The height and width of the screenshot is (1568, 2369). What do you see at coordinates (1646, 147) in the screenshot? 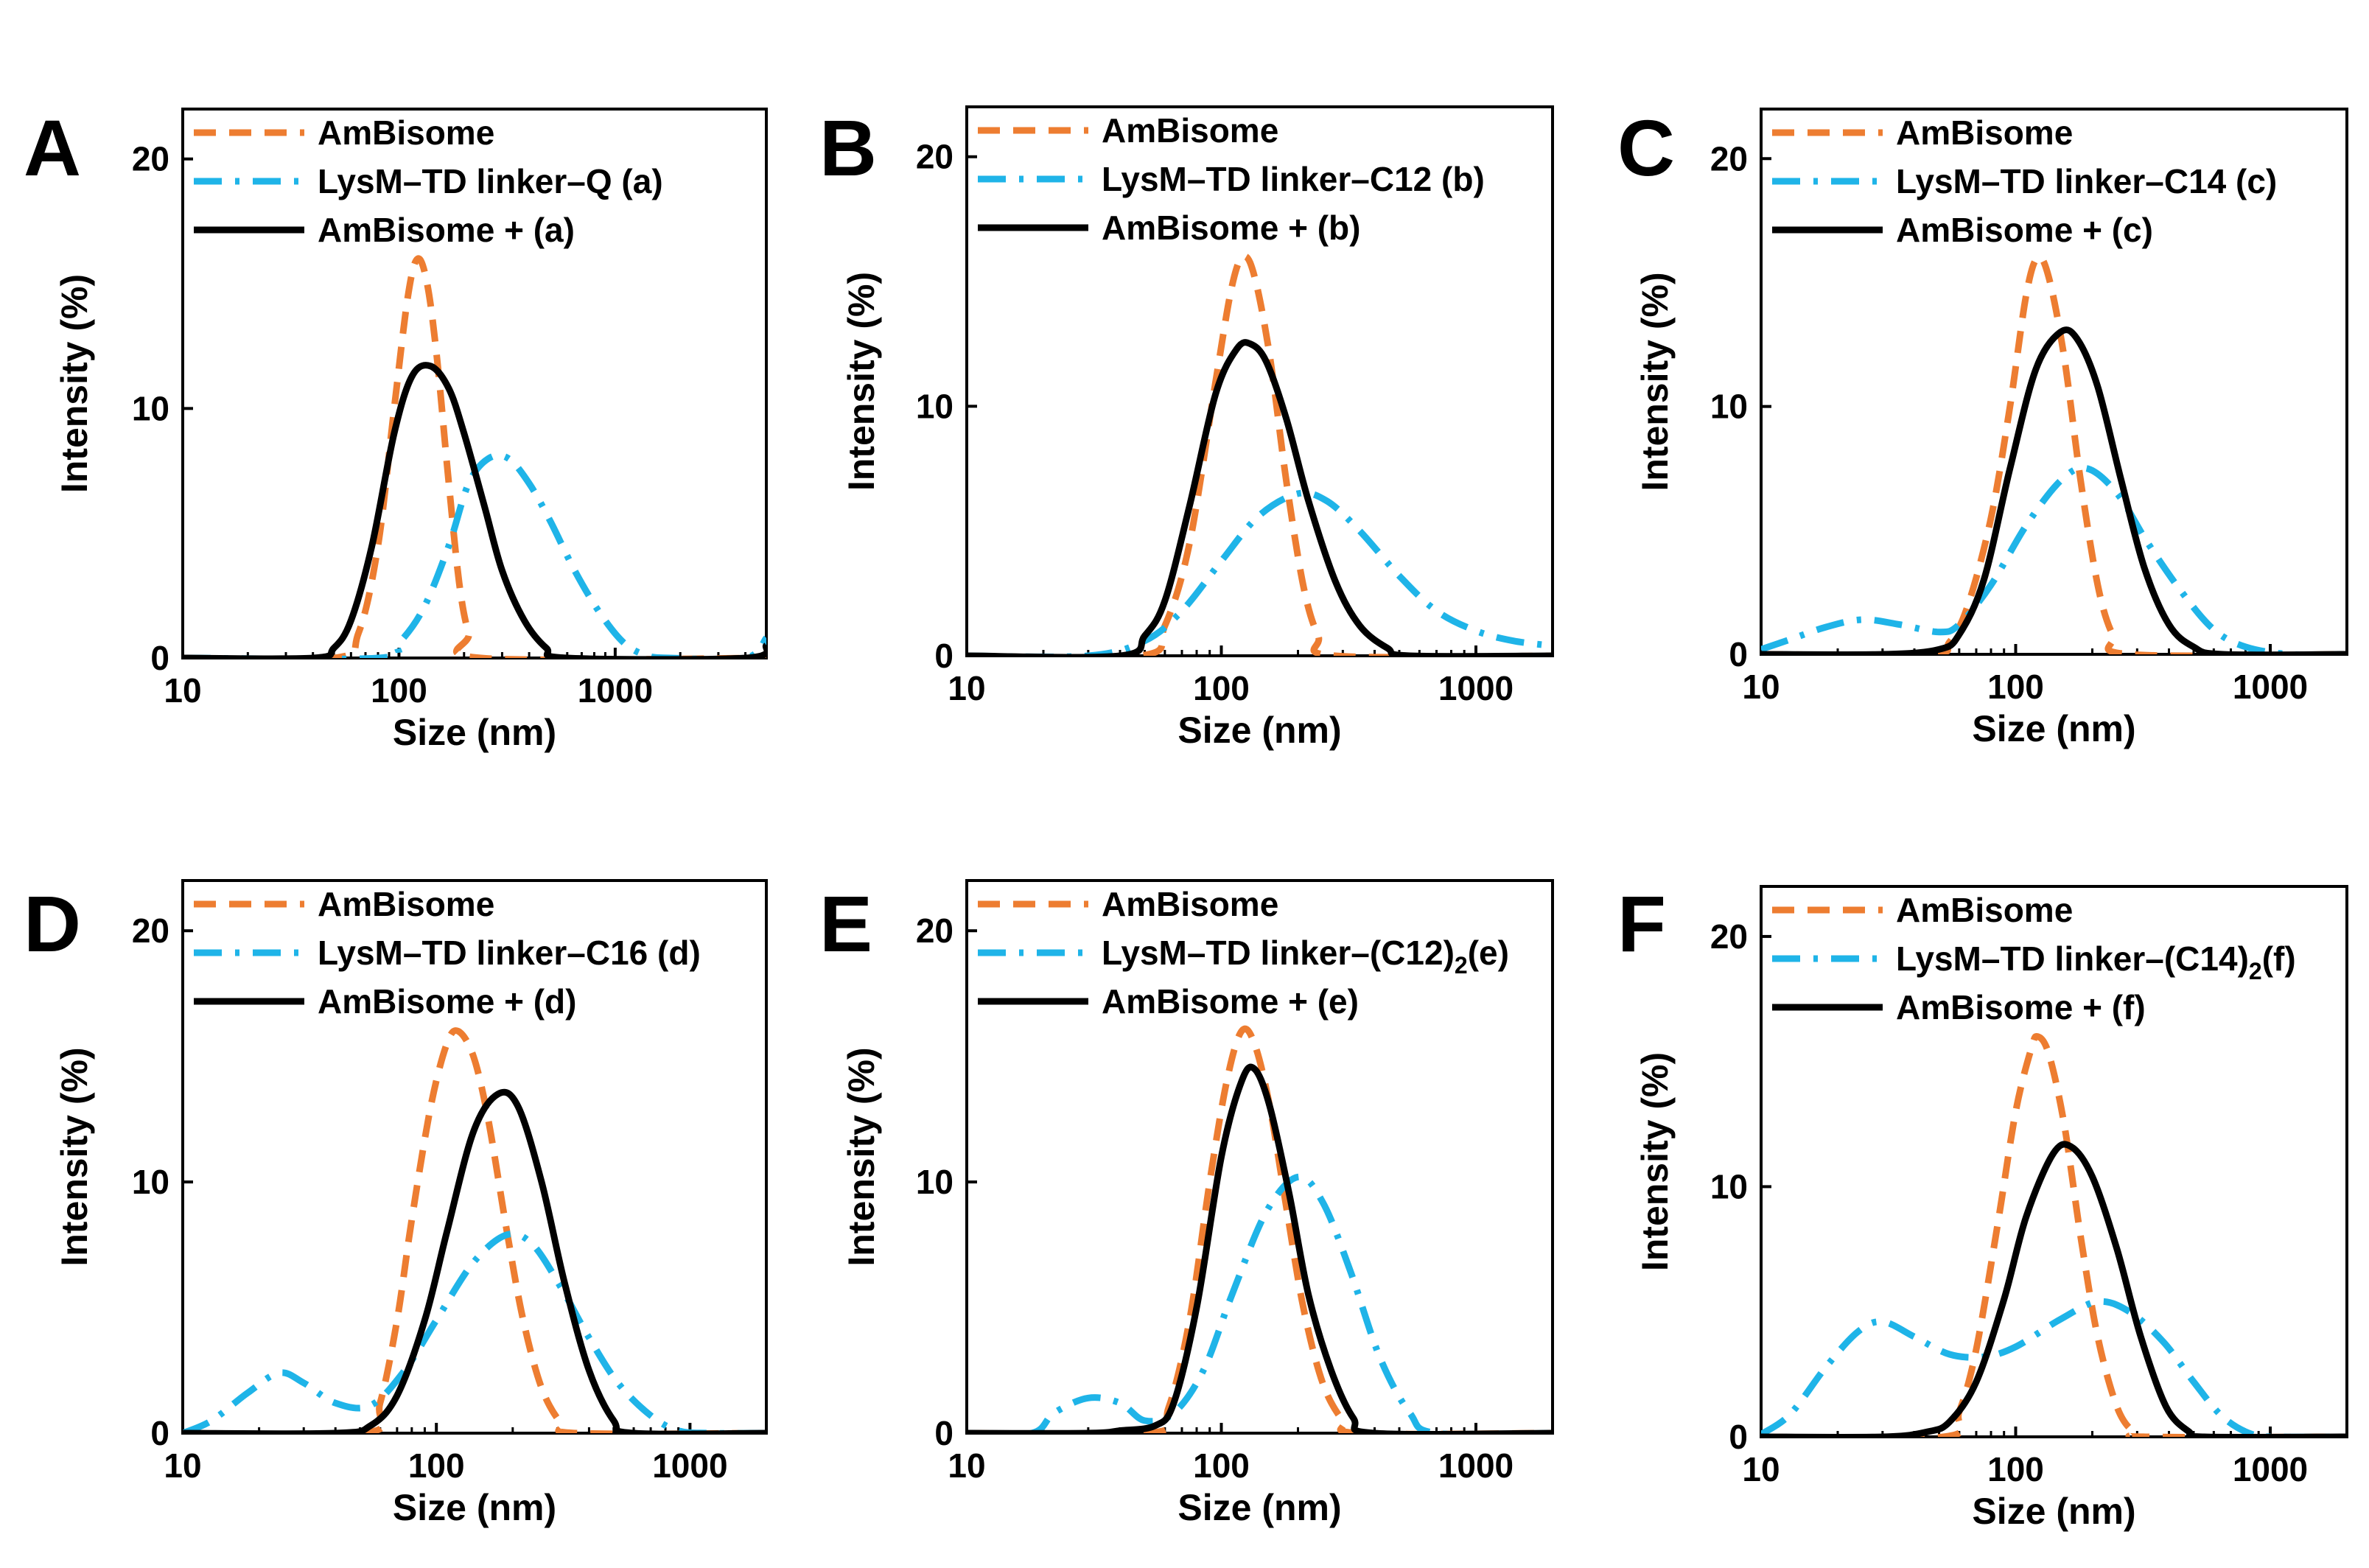
I see `panel-letter: C` at bounding box center [1646, 147].